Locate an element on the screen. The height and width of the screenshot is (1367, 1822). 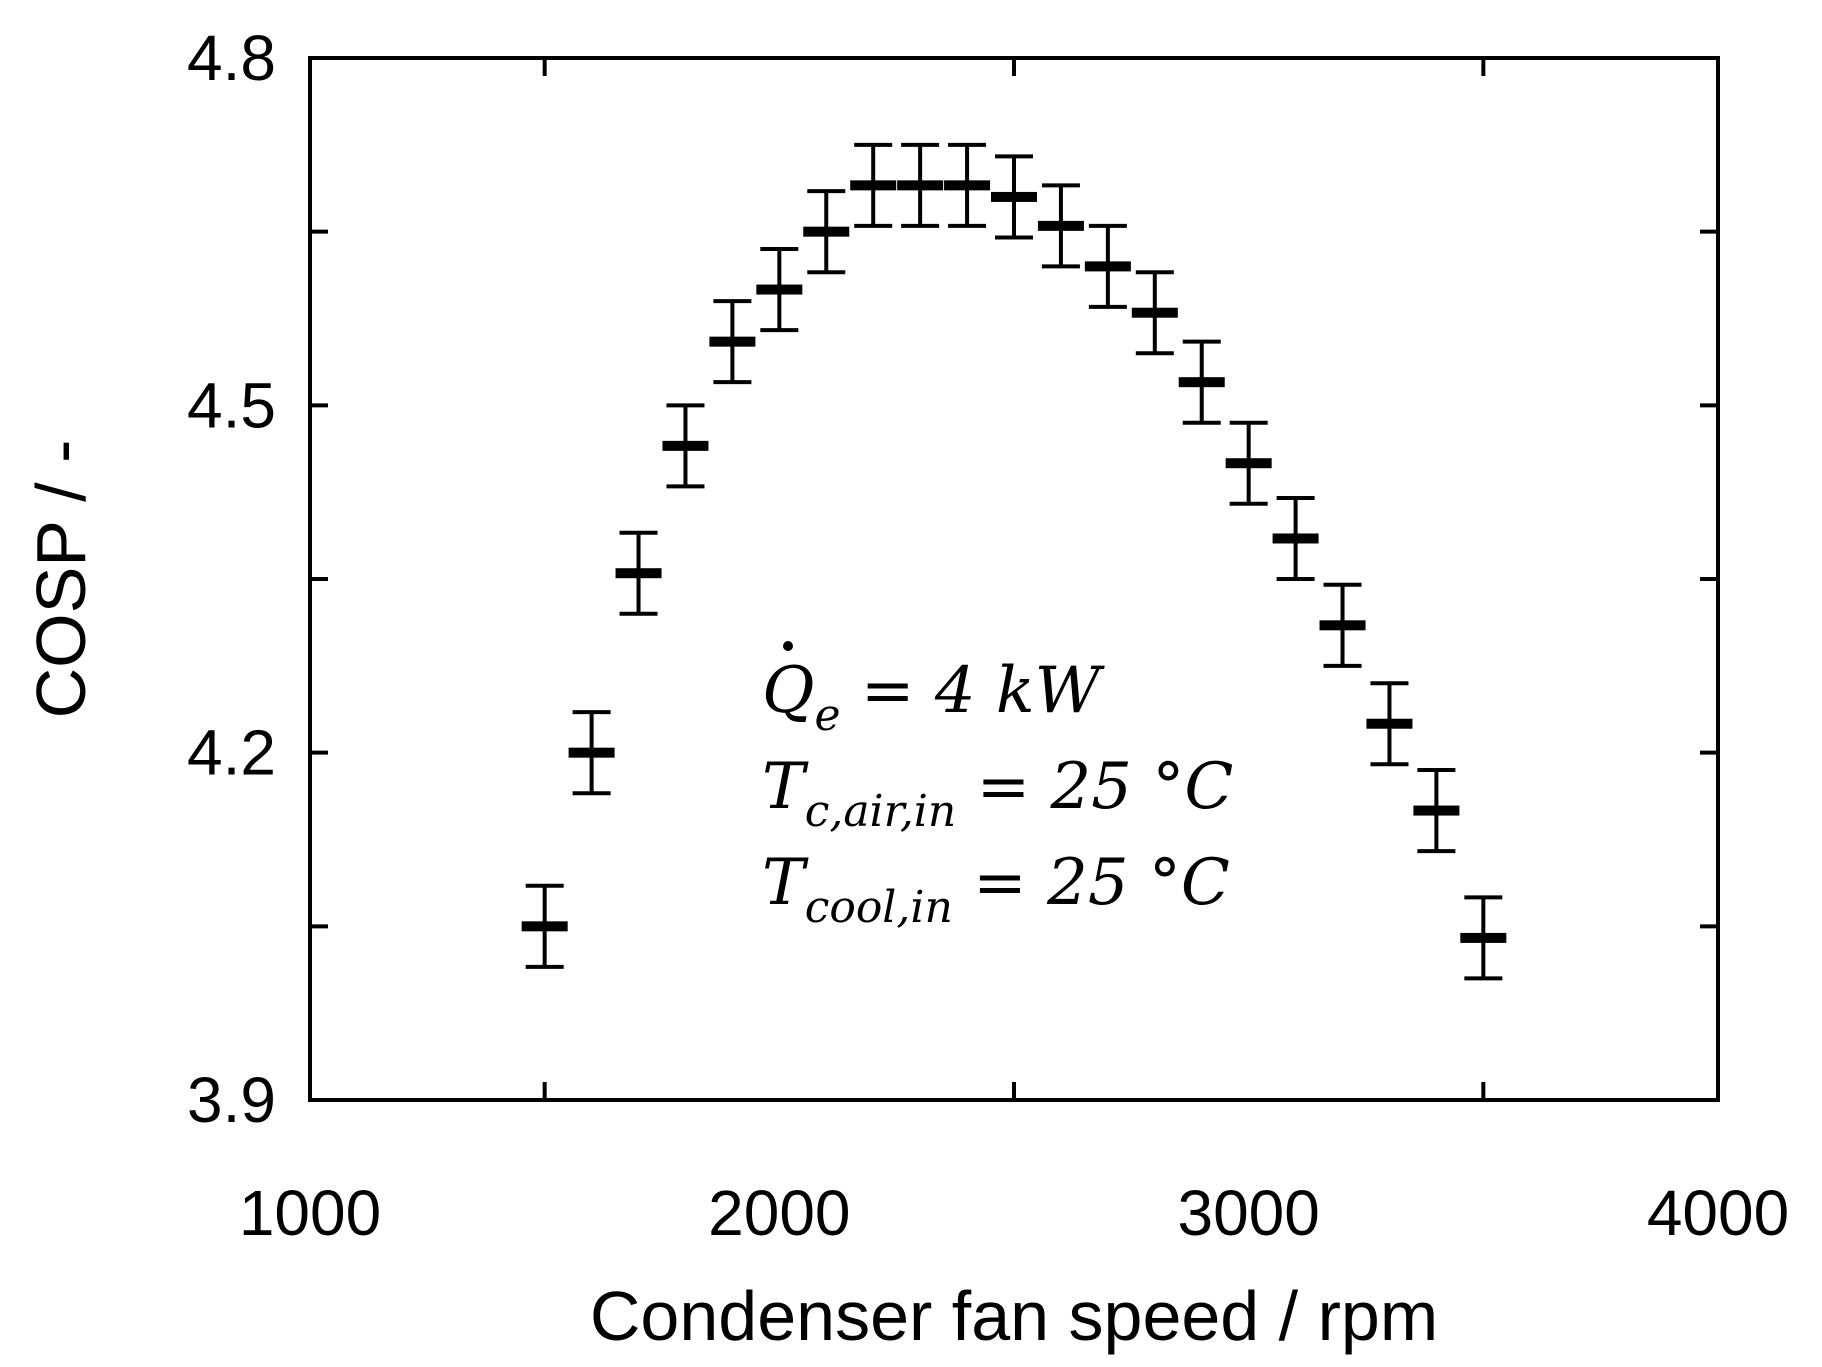
annotation-line: Tcool,in = 25 °C is located at coordinates (996, 889).